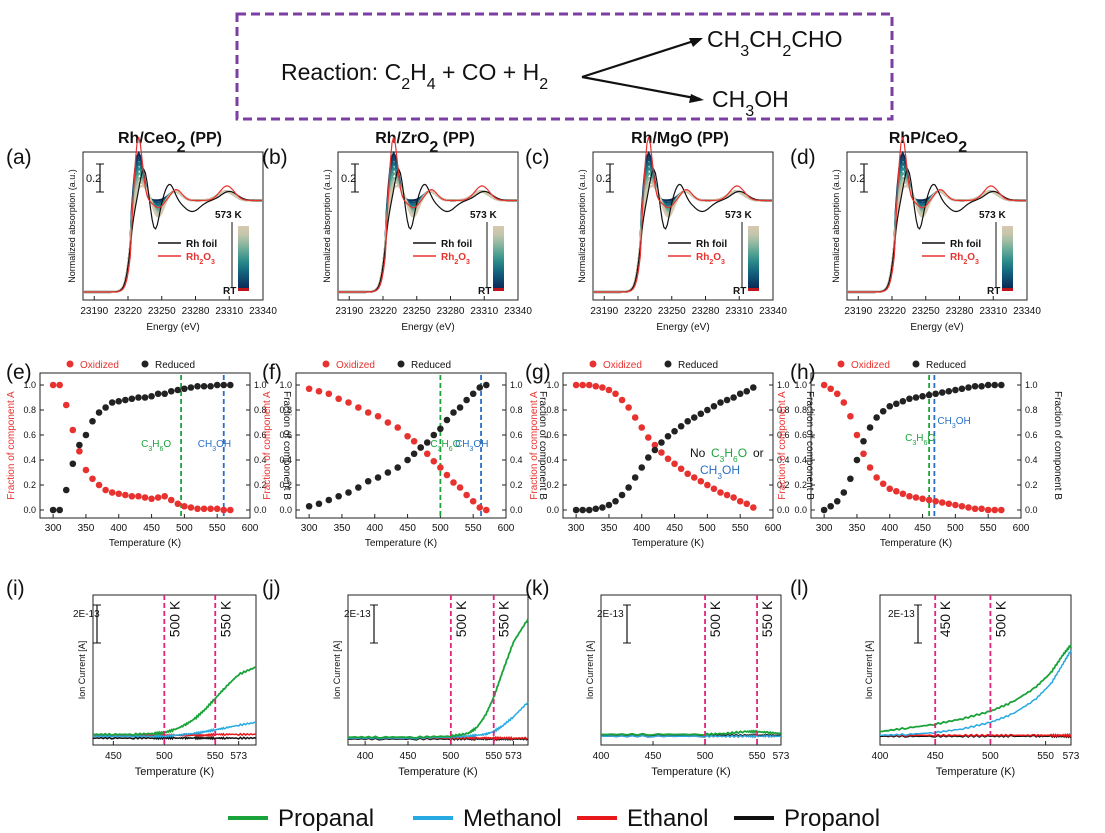 Image resolution: width=1105 pixels, height=833 pixels. What do you see at coordinates (327, 226) in the screenshot?
I see `y-axis-label: Normalized absorption (a.u.)` at bounding box center [327, 226].